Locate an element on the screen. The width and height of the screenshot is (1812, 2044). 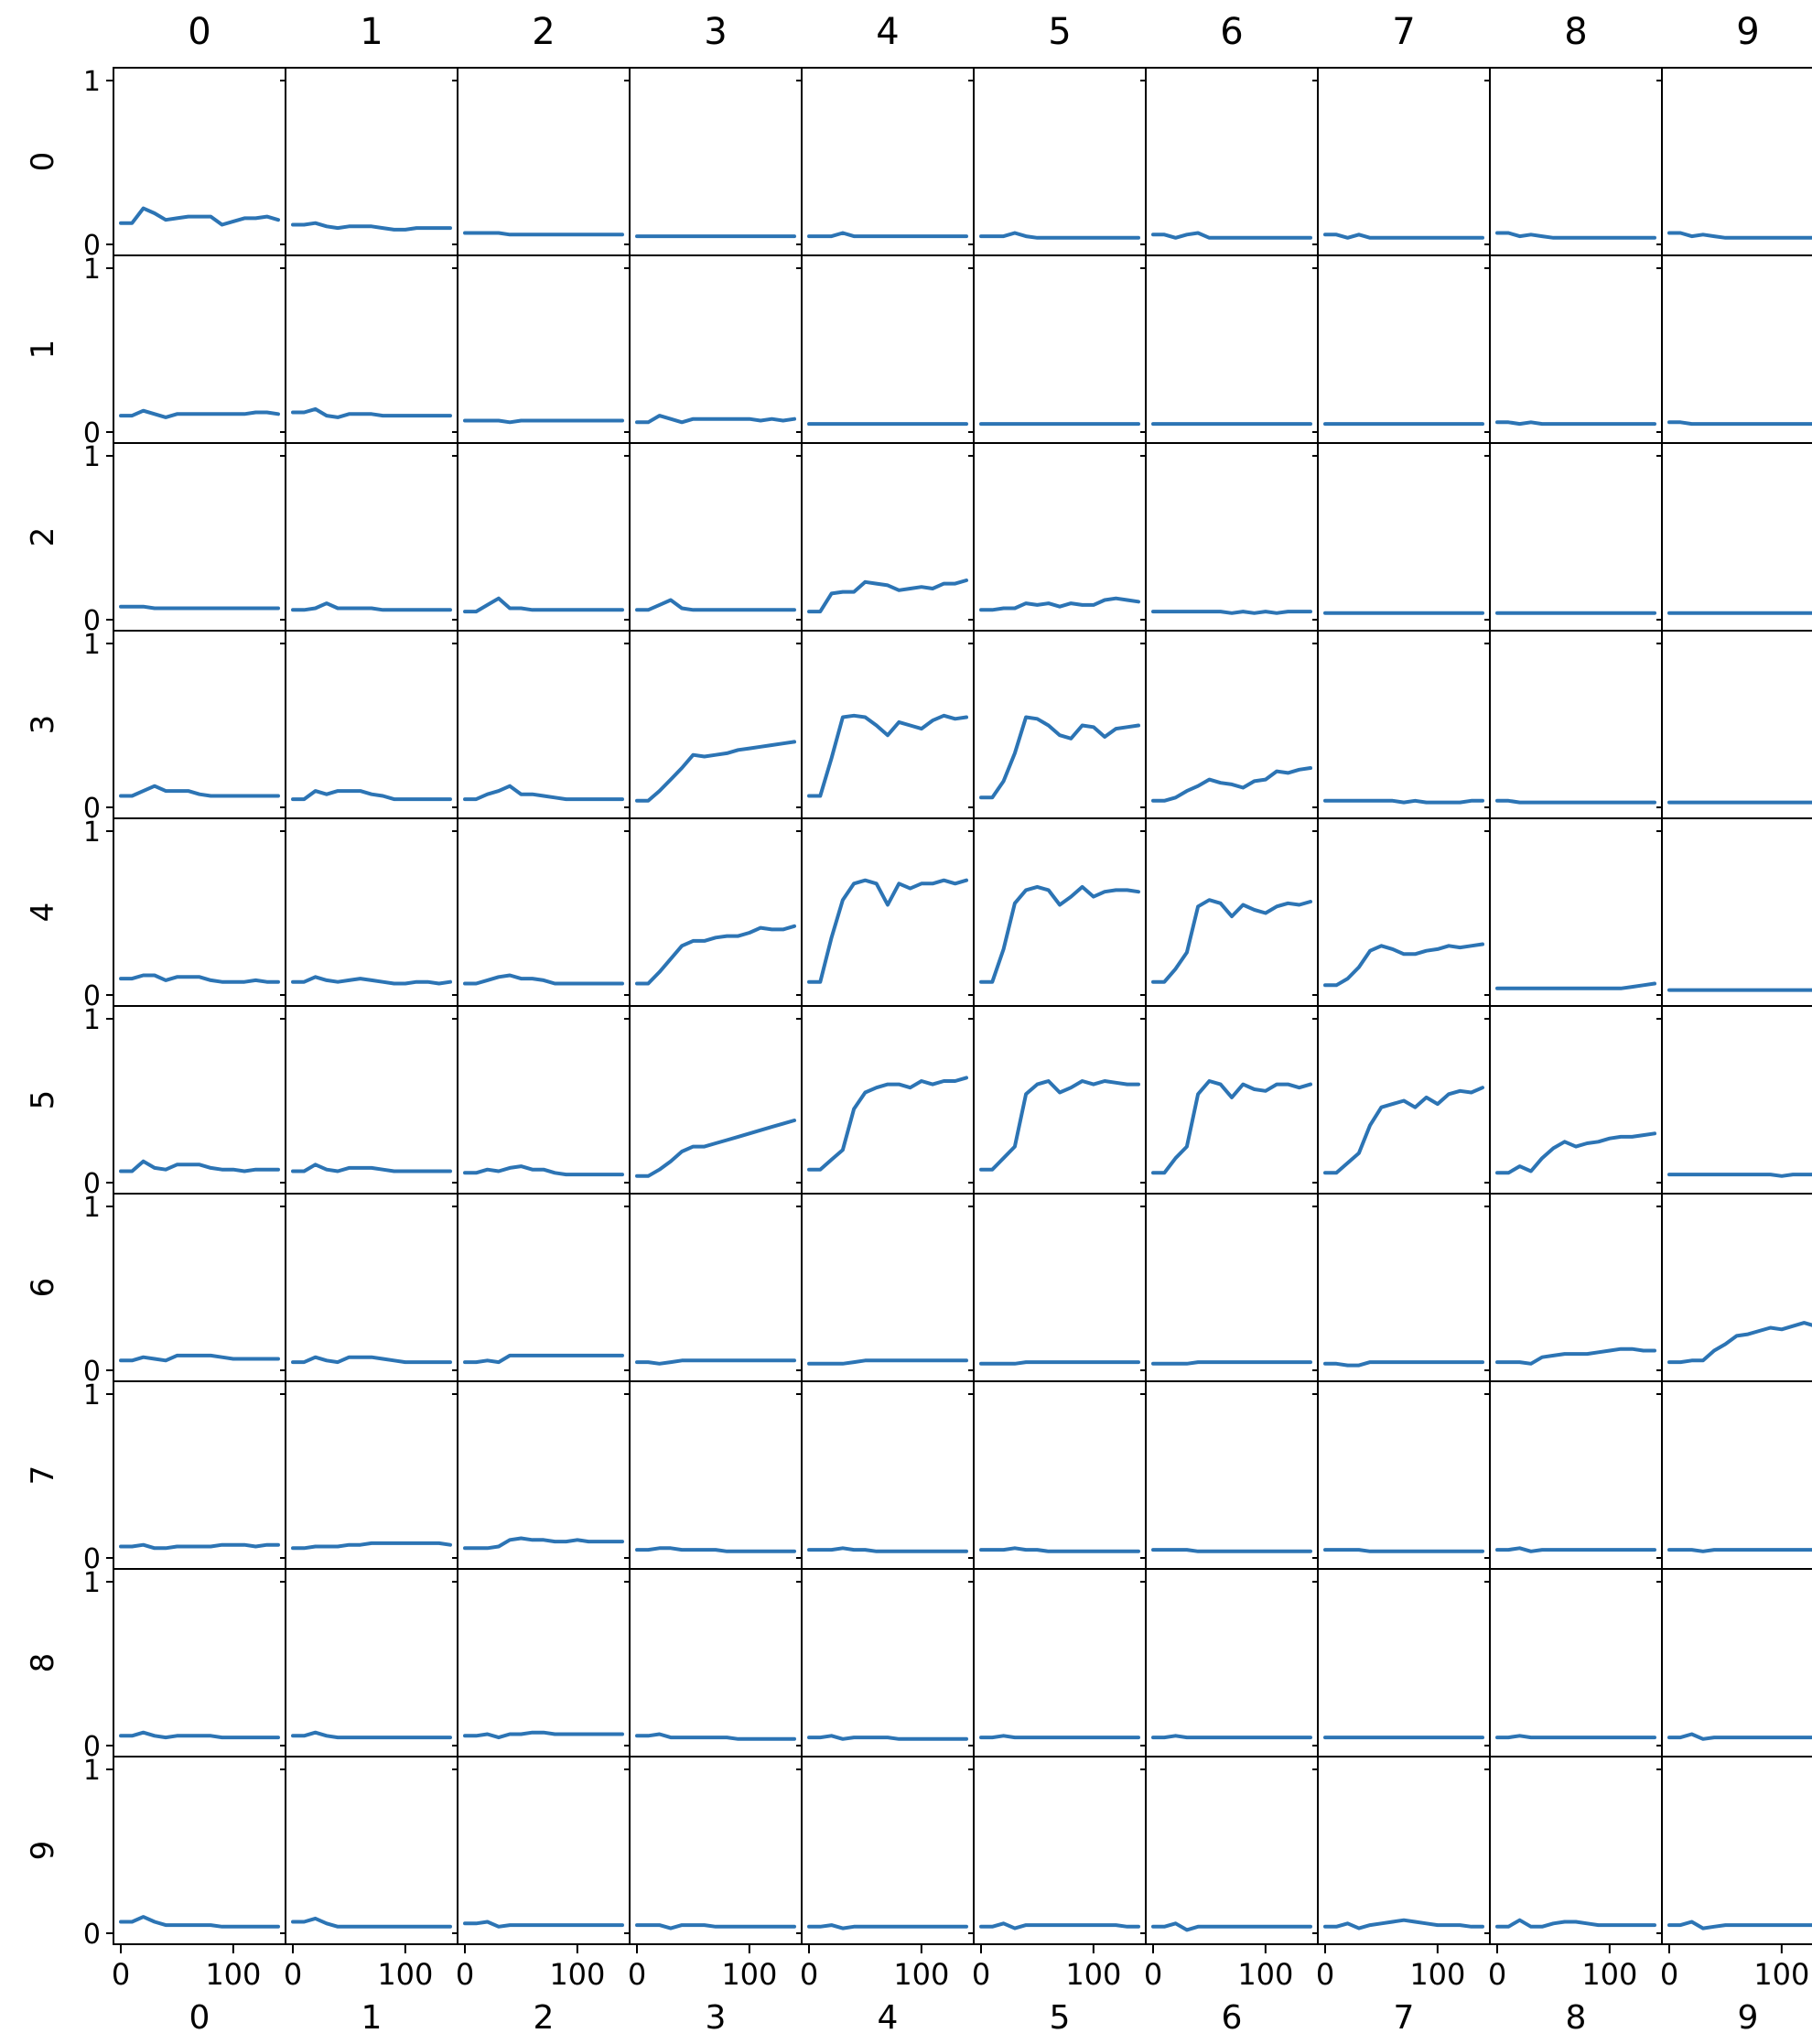
column-header-1: 1 is located at coordinates (371, 32).